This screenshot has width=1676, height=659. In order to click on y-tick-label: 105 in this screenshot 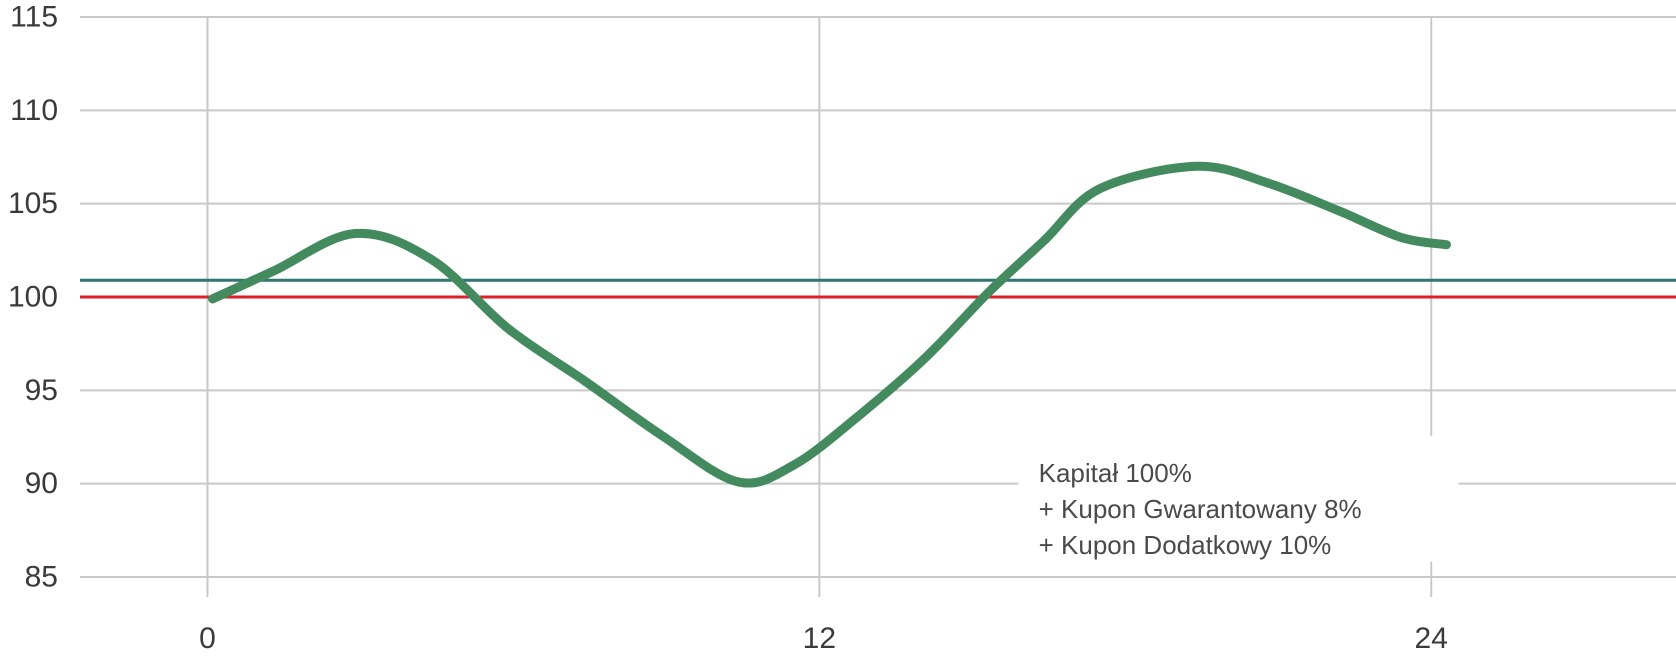, I will do `click(33, 203)`.